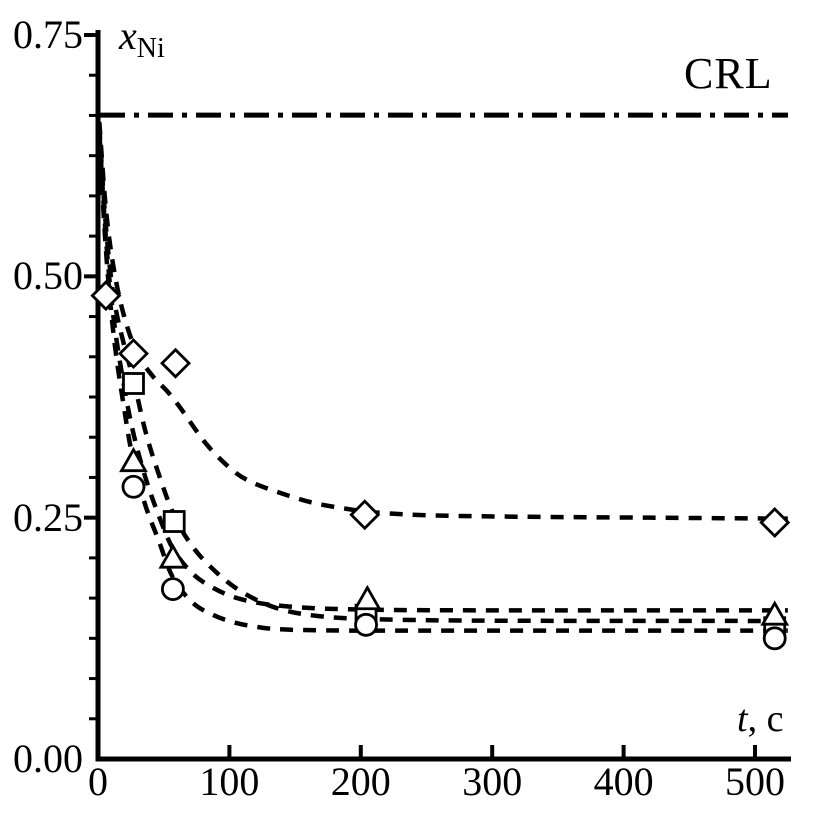 The width and height of the screenshot is (824, 815). What do you see at coordinates (765, 719) in the screenshot?
I see `x-axis-title-unit: , c` at bounding box center [765, 719].